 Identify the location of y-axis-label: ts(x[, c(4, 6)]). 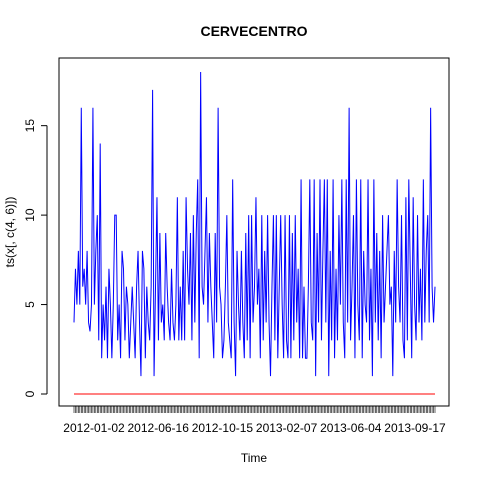
(10, 232).